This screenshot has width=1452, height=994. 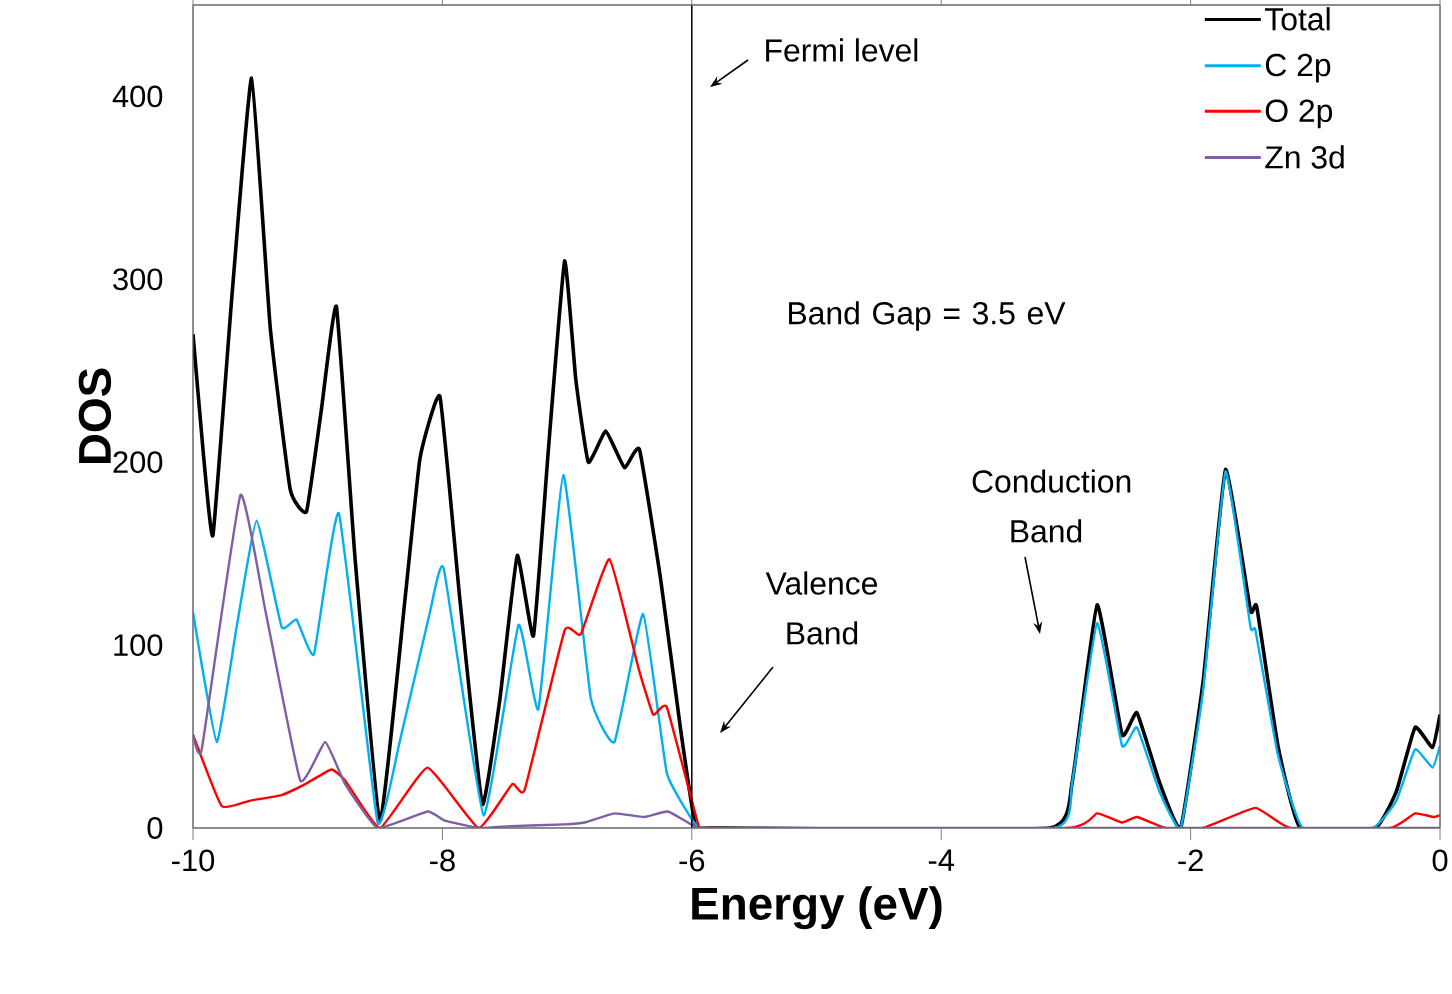 I want to click on y-tick-label: 200, so click(x=138, y=462).